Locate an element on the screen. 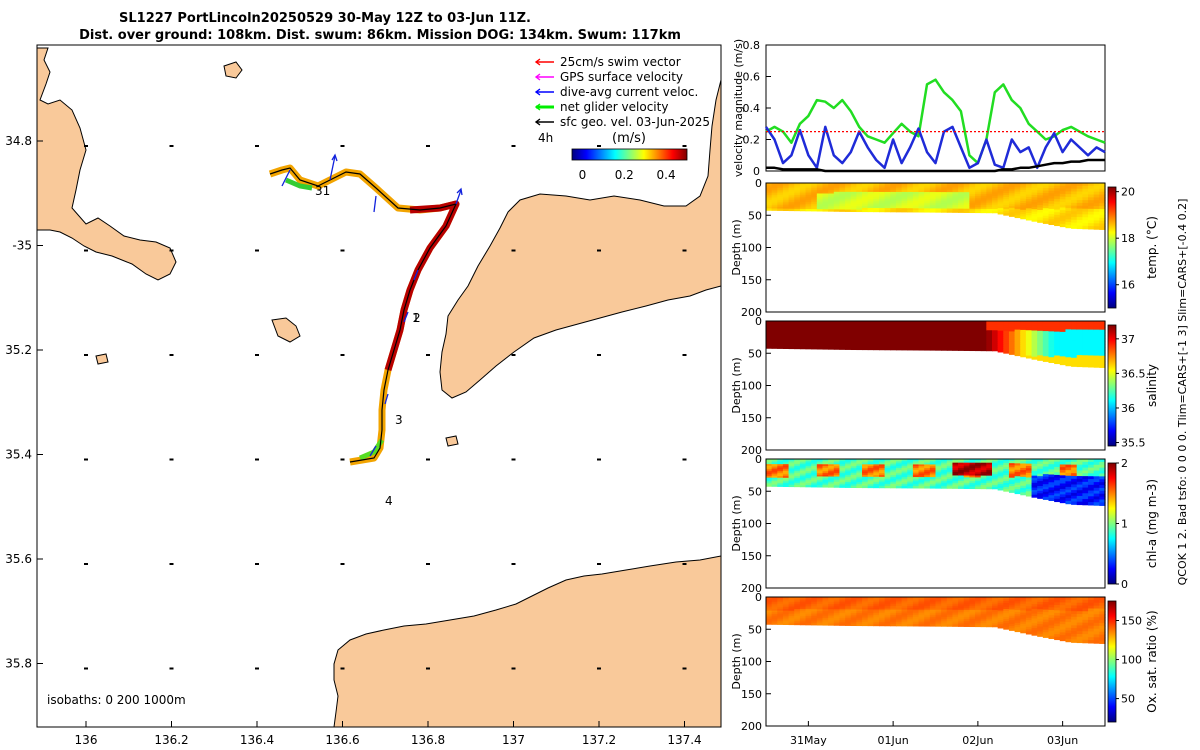 This screenshot has height=750, width=1200. colorbar-tick-label: 37 is located at coordinates (1128, 339).